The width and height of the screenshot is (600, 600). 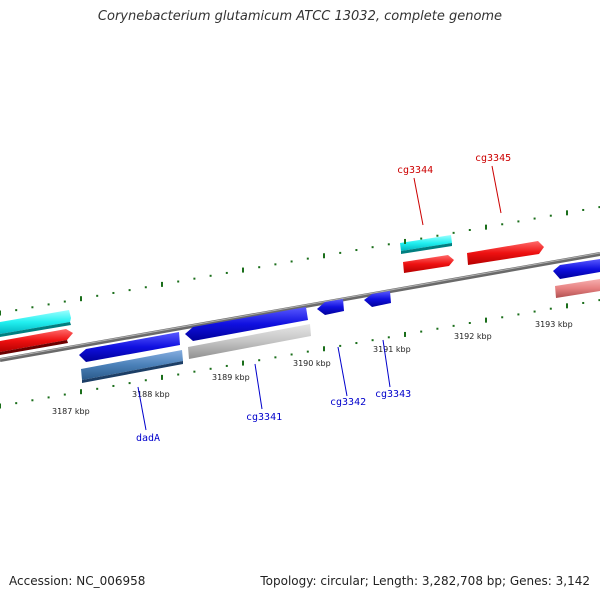 What do you see at coordinates (151, 394) in the screenshot?
I see `tick-label: 3188 kbp` at bounding box center [151, 394].